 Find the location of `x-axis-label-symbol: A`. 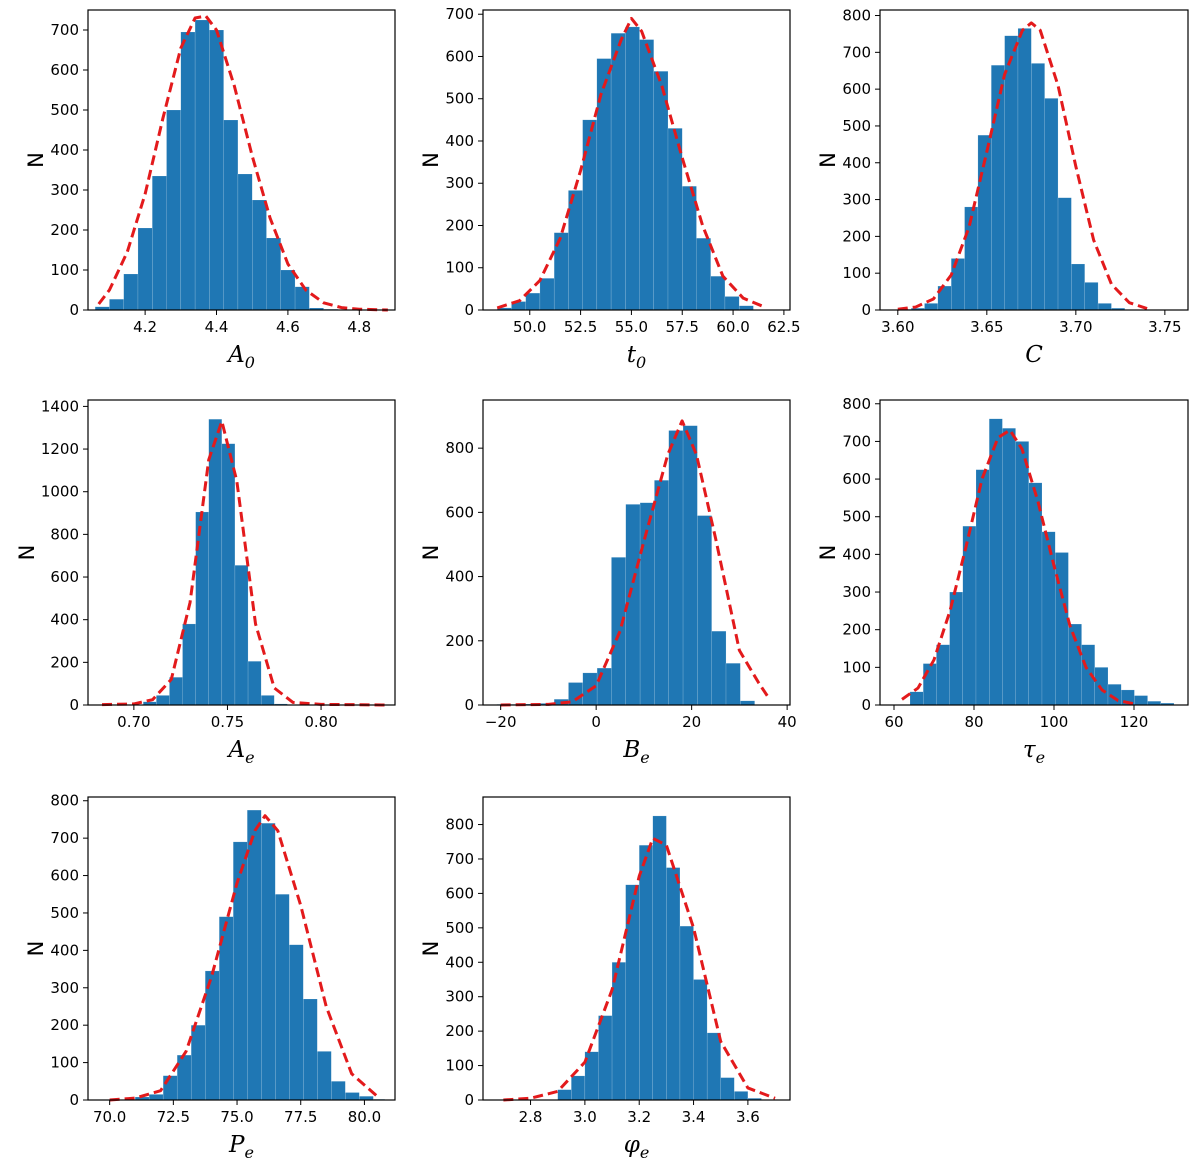

x-axis-label-symbol: A is located at coordinates (235, 355).